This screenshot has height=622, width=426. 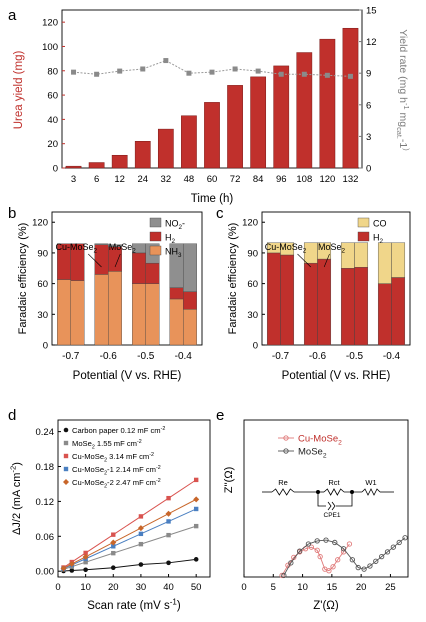 What do you see at coordinates (212, 179) in the screenshot?
I see `x-tick-label: 60` at bounding box center [212, 179].